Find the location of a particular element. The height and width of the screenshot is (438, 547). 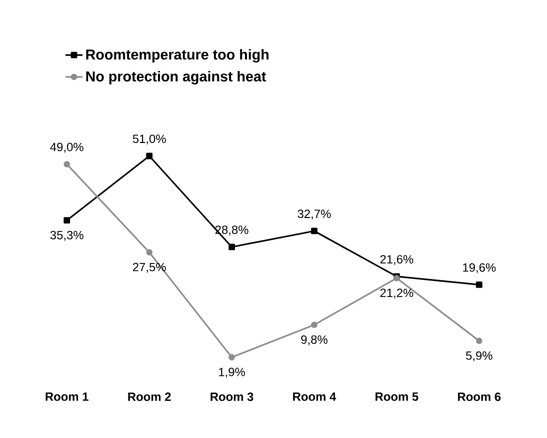

data-label: 35,3% is located at coordinates (67, 235).